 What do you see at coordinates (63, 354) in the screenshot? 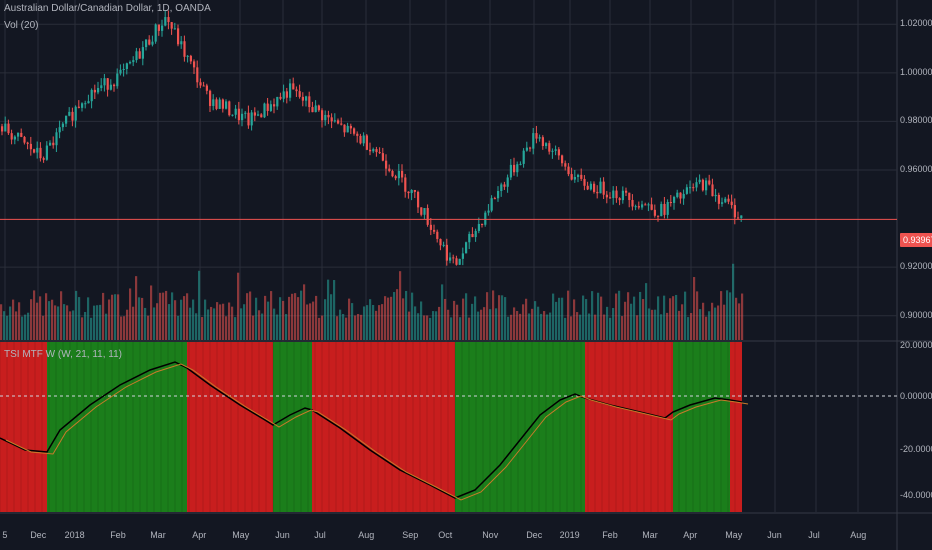
I see `indicator-legend: TSI MTF W (W, 21, 11, 11)` at bounding box center [63, 354].